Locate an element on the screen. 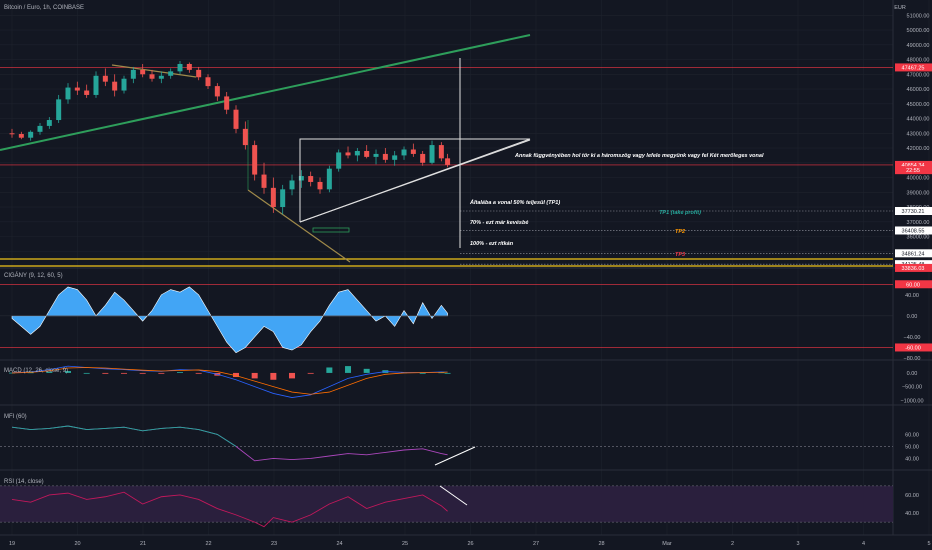 The width and height of the screenshot is (932, 550). indicator-tick-label: −40.00 is located at coordinates (912, 338).